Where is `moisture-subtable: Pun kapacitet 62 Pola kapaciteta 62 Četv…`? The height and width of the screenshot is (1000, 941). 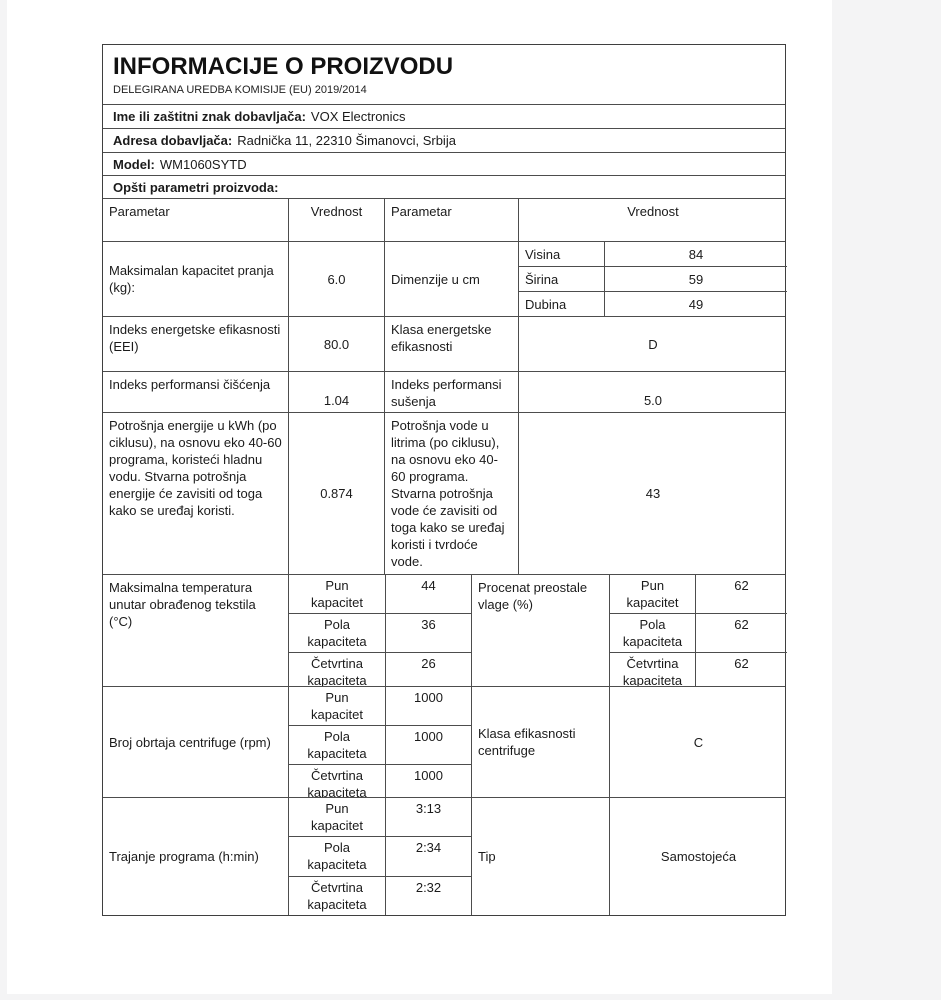 moisture-subtable: Pun kapacitet 62 Pola kapaciteta 62 Četv… is located at coordinates (698, 630).